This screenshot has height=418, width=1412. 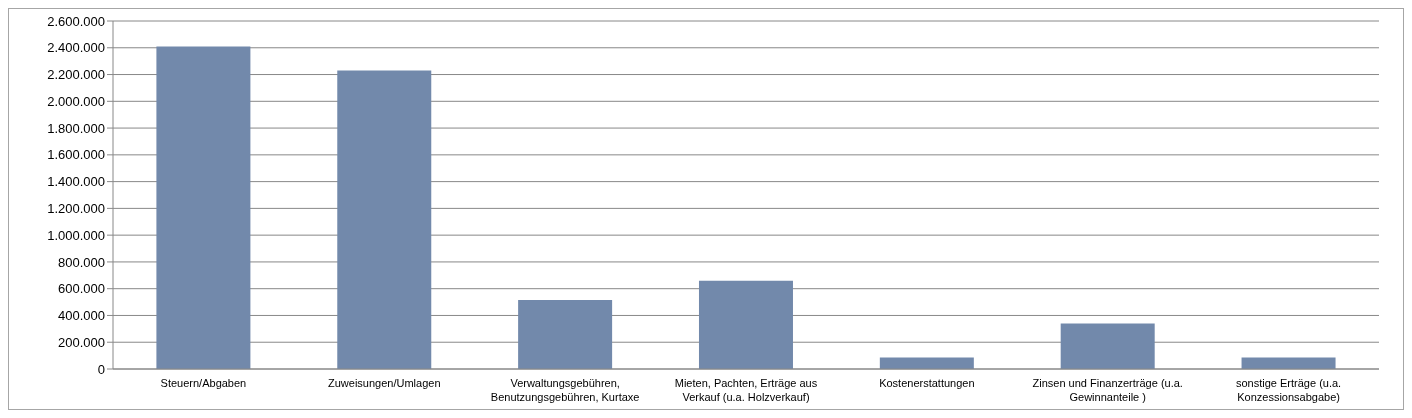 What do you see at coordinates (76, 21) in the screenshot?
I see `y-tick-label: 2.600.000` at bounding box center [76, 21].